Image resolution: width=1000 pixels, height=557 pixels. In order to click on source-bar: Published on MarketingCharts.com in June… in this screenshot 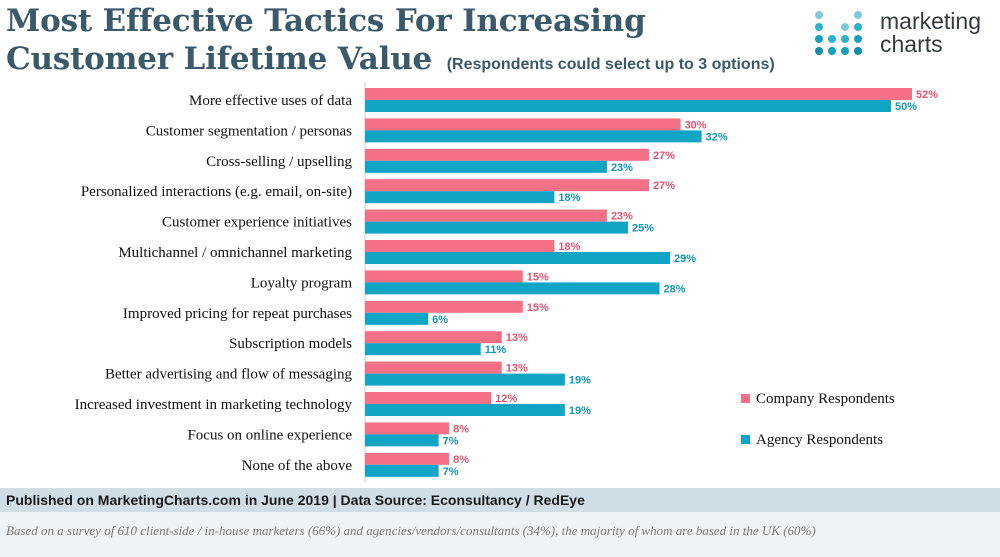, I will do `click(500, 500)`.